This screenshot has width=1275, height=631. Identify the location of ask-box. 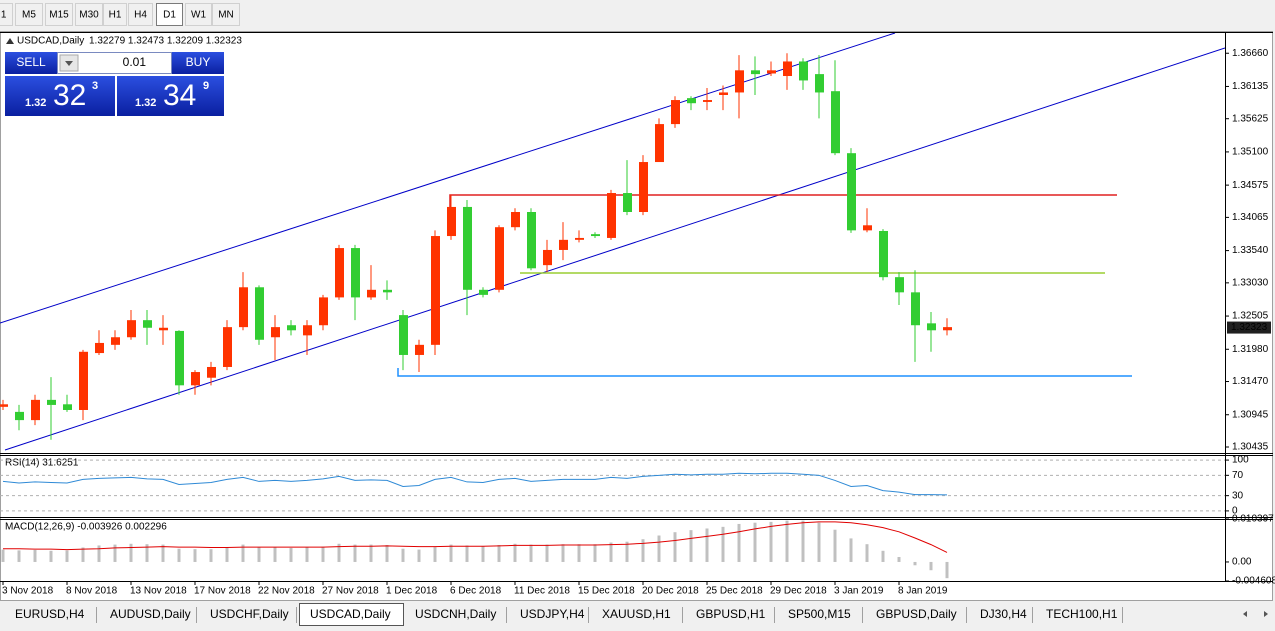
(170, 96).